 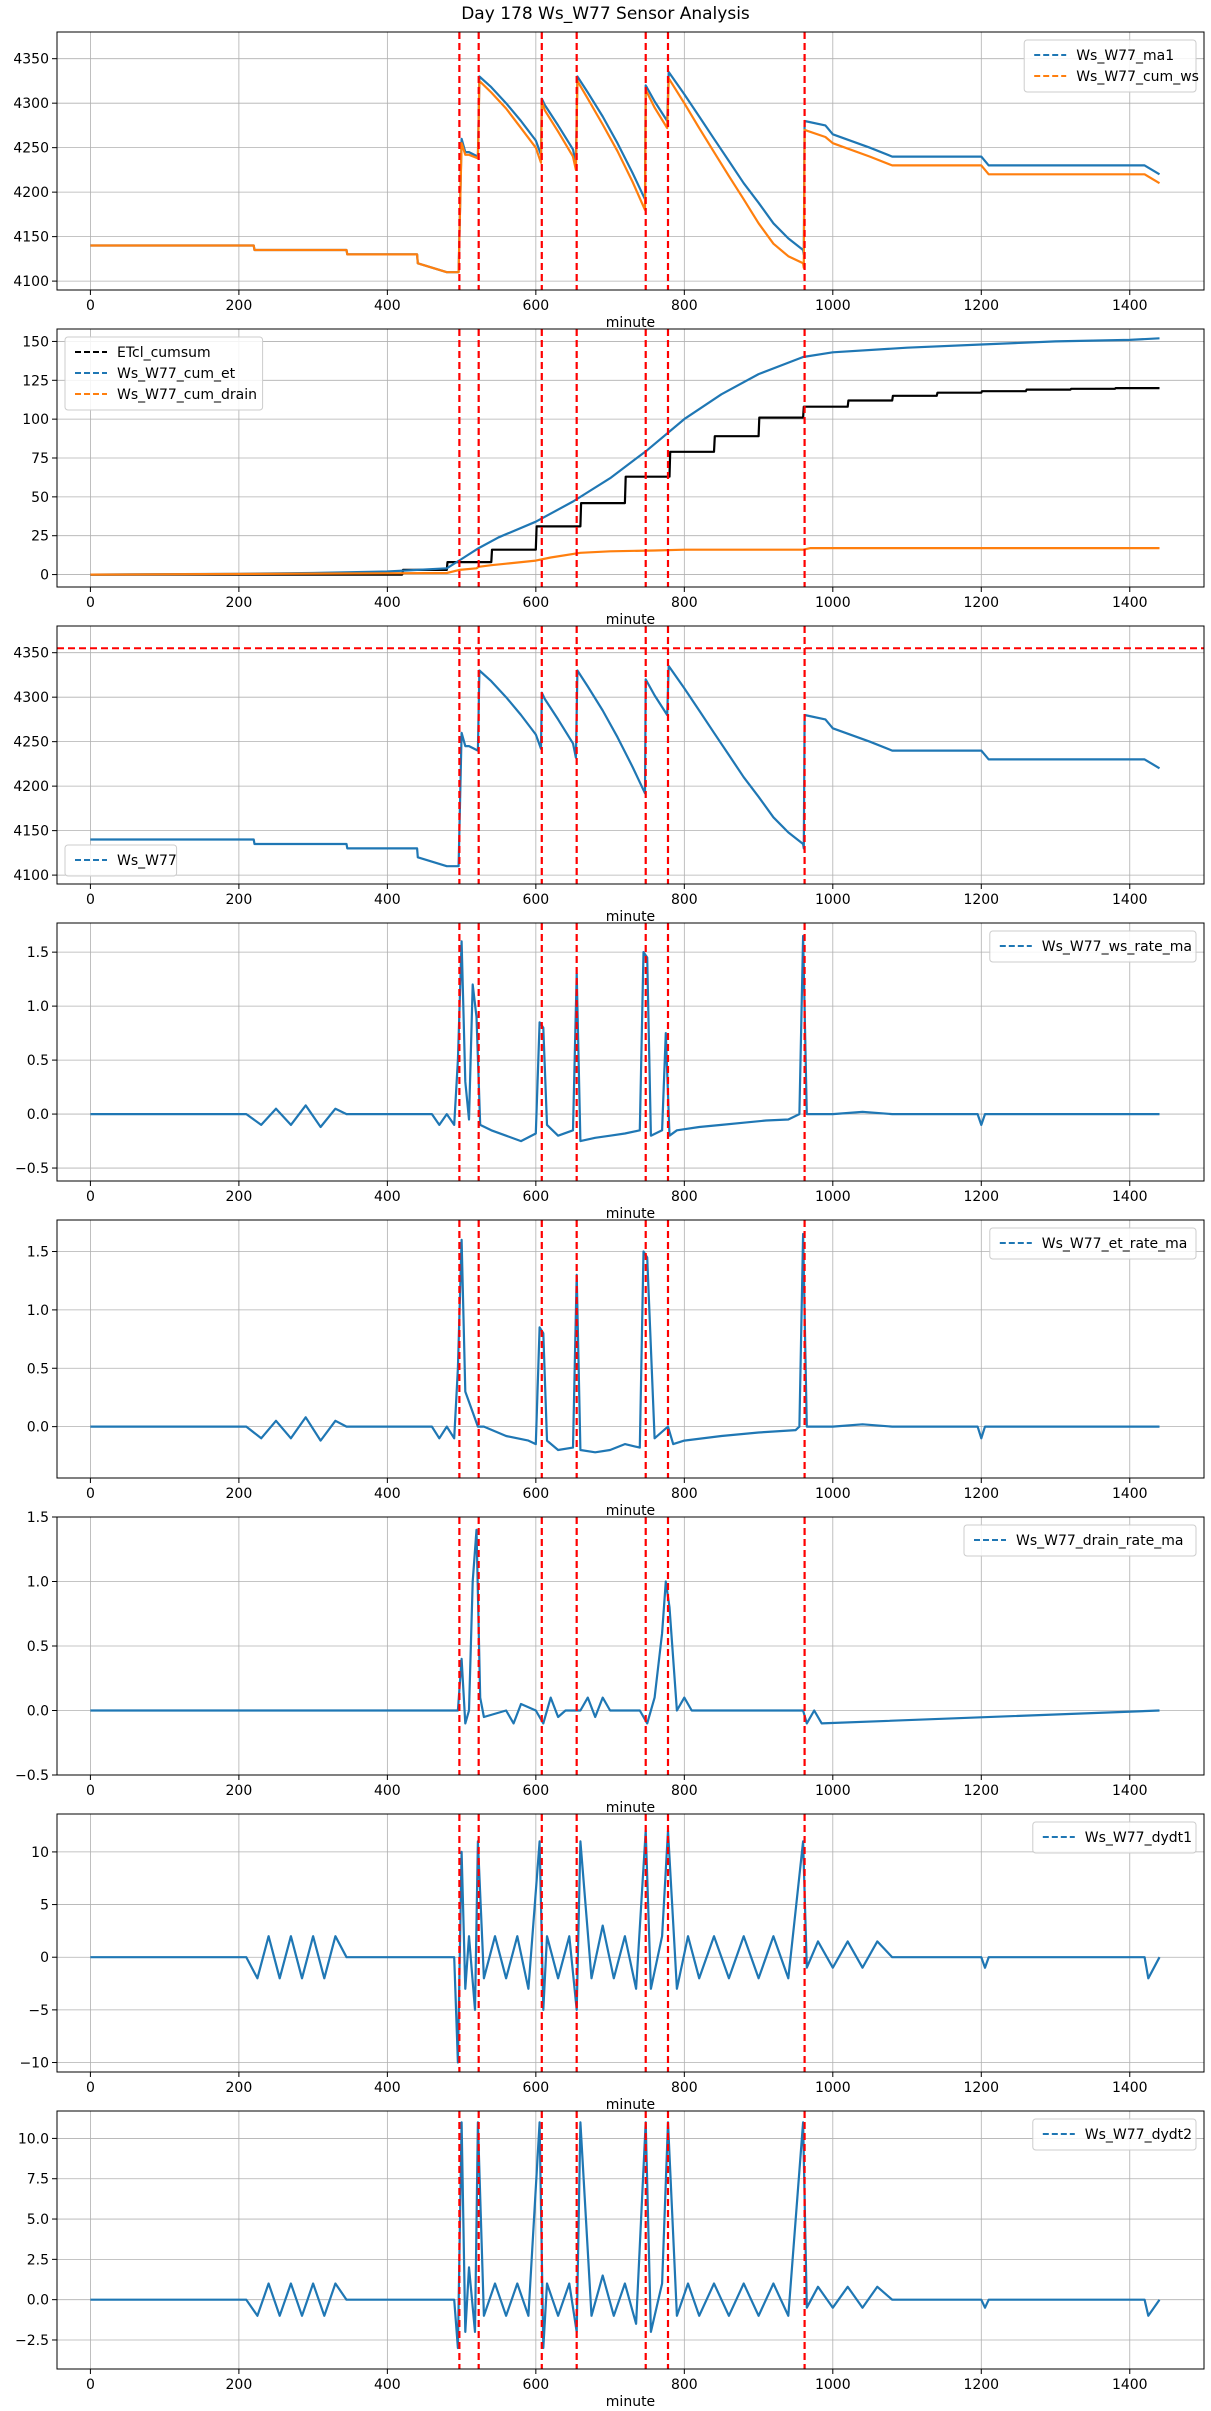 I want to click on legend-label: Ws_W77_cum_ws, so click(x=1137, y=77).